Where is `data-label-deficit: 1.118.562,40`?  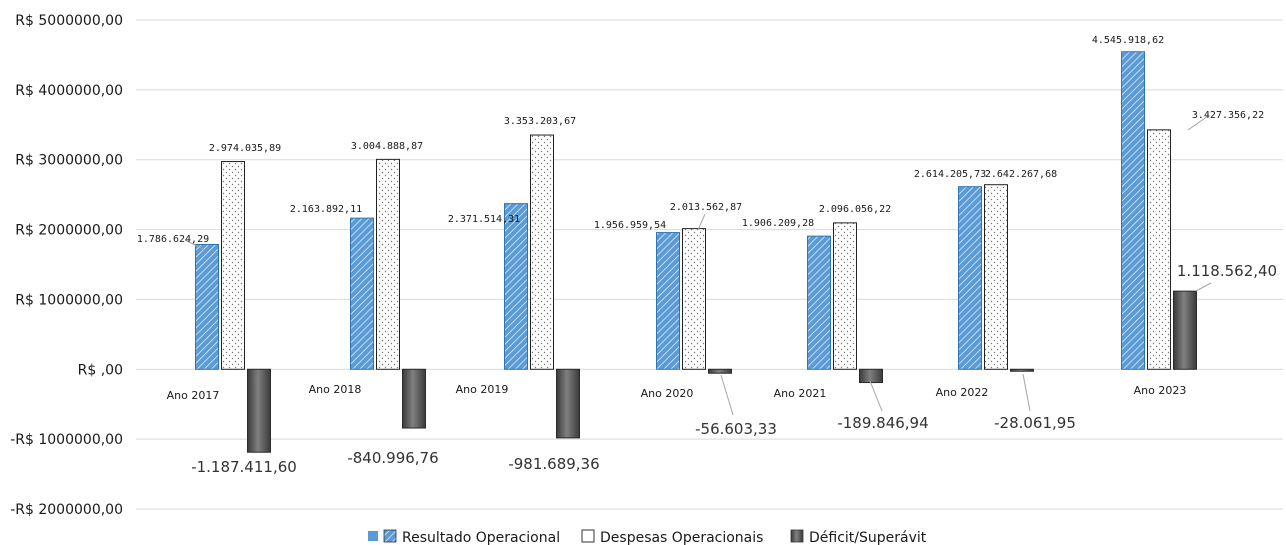 data-label-deficit: 1.118.562,40 is located at coordinates (1227, 271).